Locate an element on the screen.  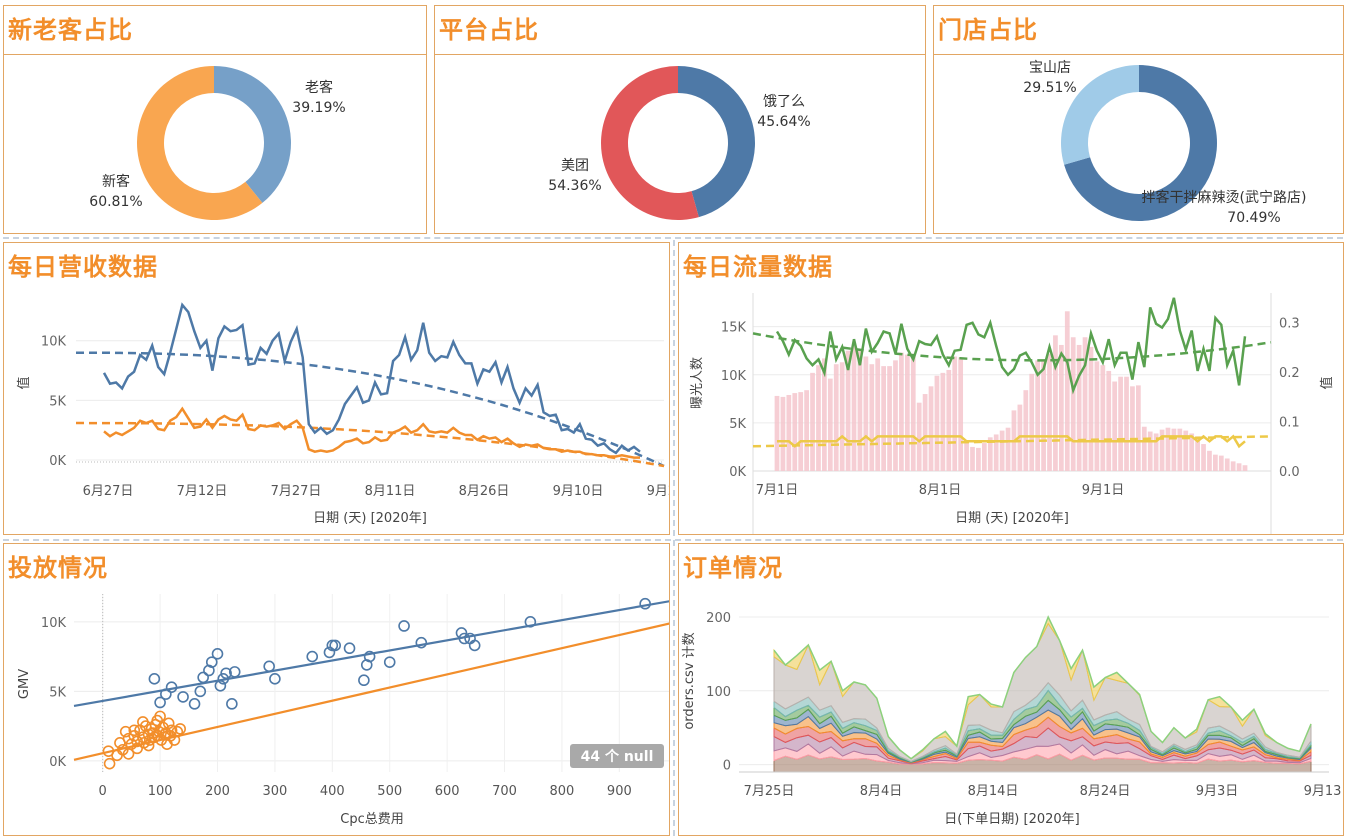
x-tick-label: 9月25日 is located at coordinates (658, 491).